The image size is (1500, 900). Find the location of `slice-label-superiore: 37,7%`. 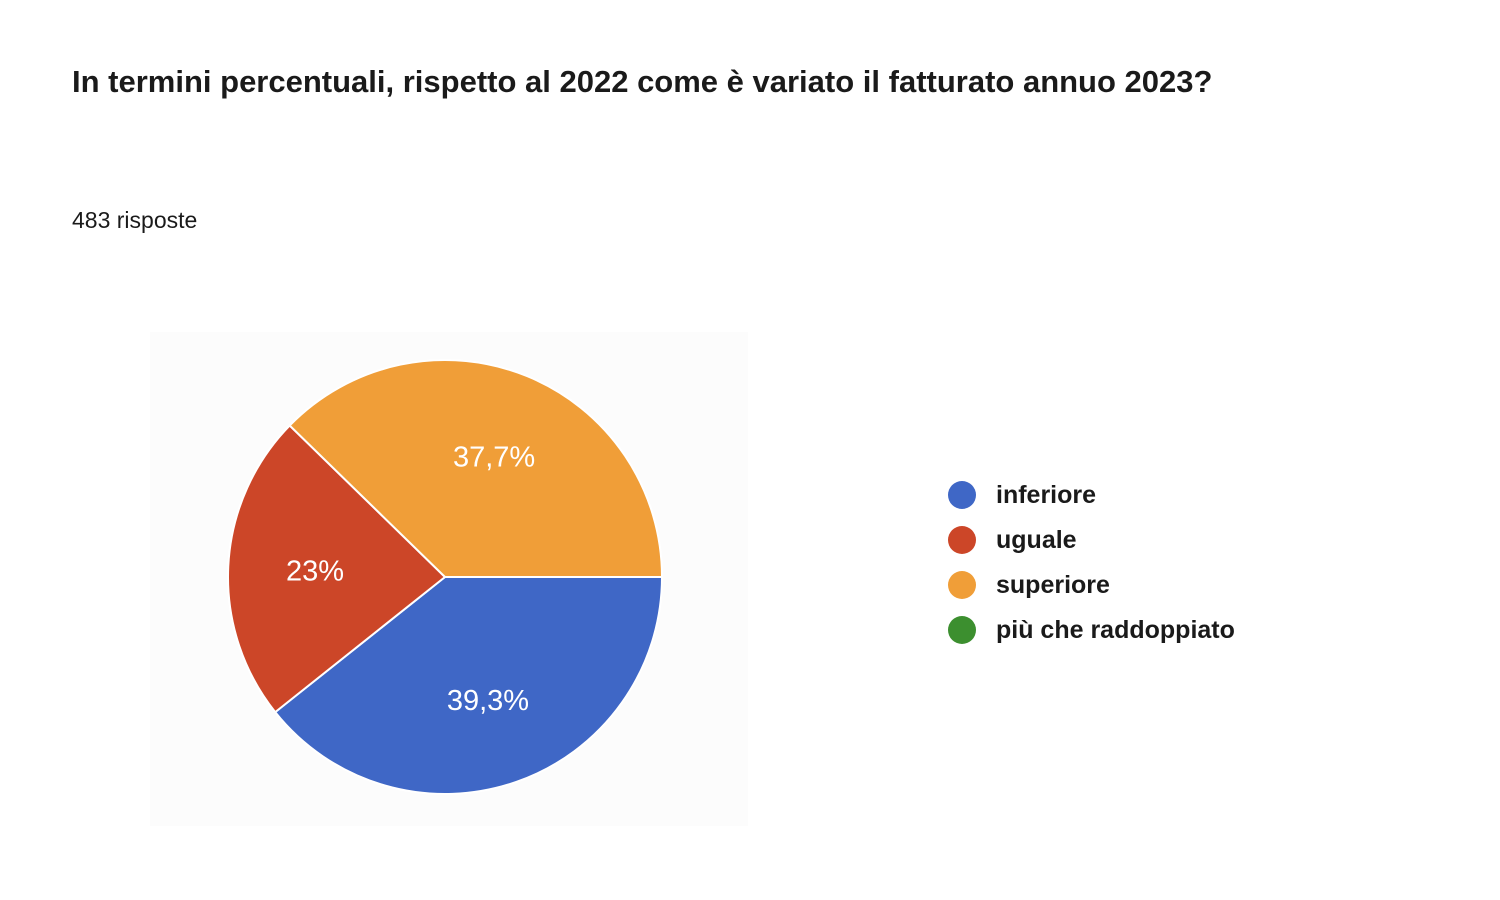

slice-label-superiore: 37,7% is located at coordinates (494, 457).